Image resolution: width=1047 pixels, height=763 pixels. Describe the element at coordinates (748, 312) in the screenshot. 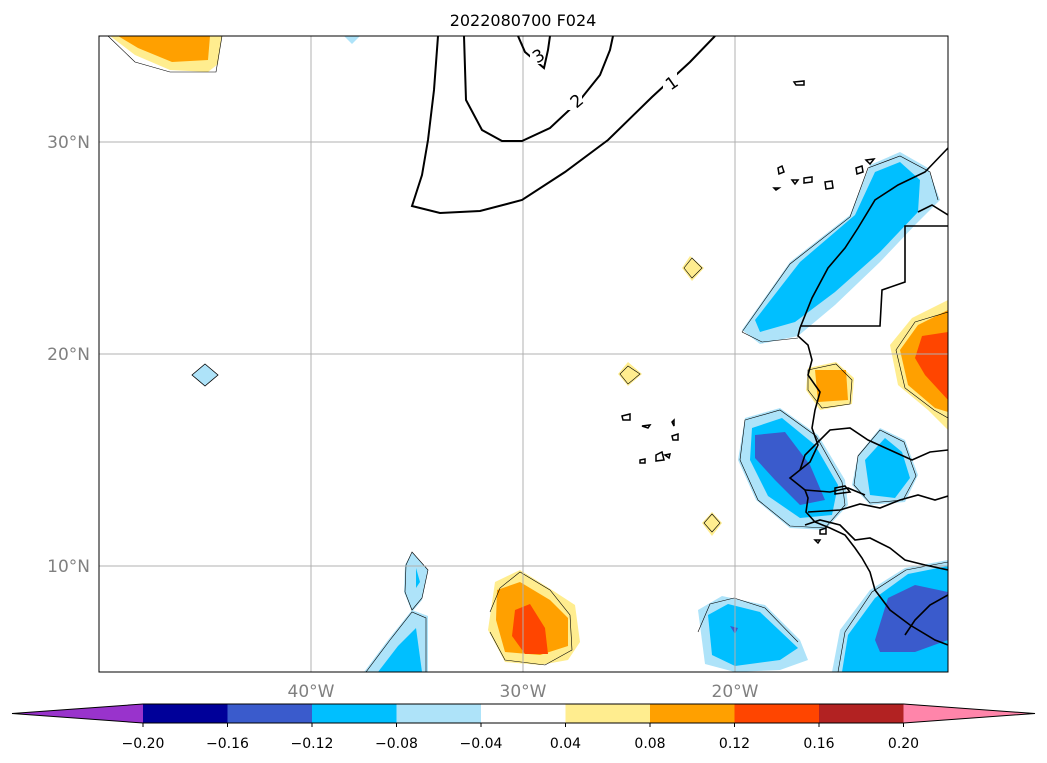

I see `islands` at that location.